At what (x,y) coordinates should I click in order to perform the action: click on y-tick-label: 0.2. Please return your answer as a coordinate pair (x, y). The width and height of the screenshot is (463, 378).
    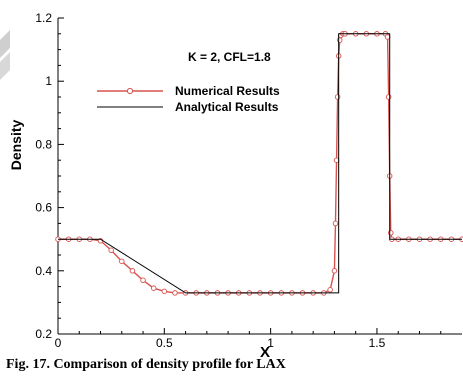
    Looking at the image, I should click on (43, 334).